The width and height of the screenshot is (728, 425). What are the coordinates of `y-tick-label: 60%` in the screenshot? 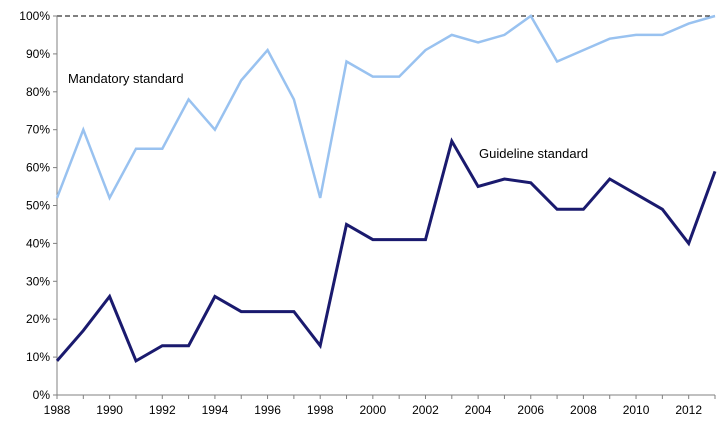 It's located at (38, 168).